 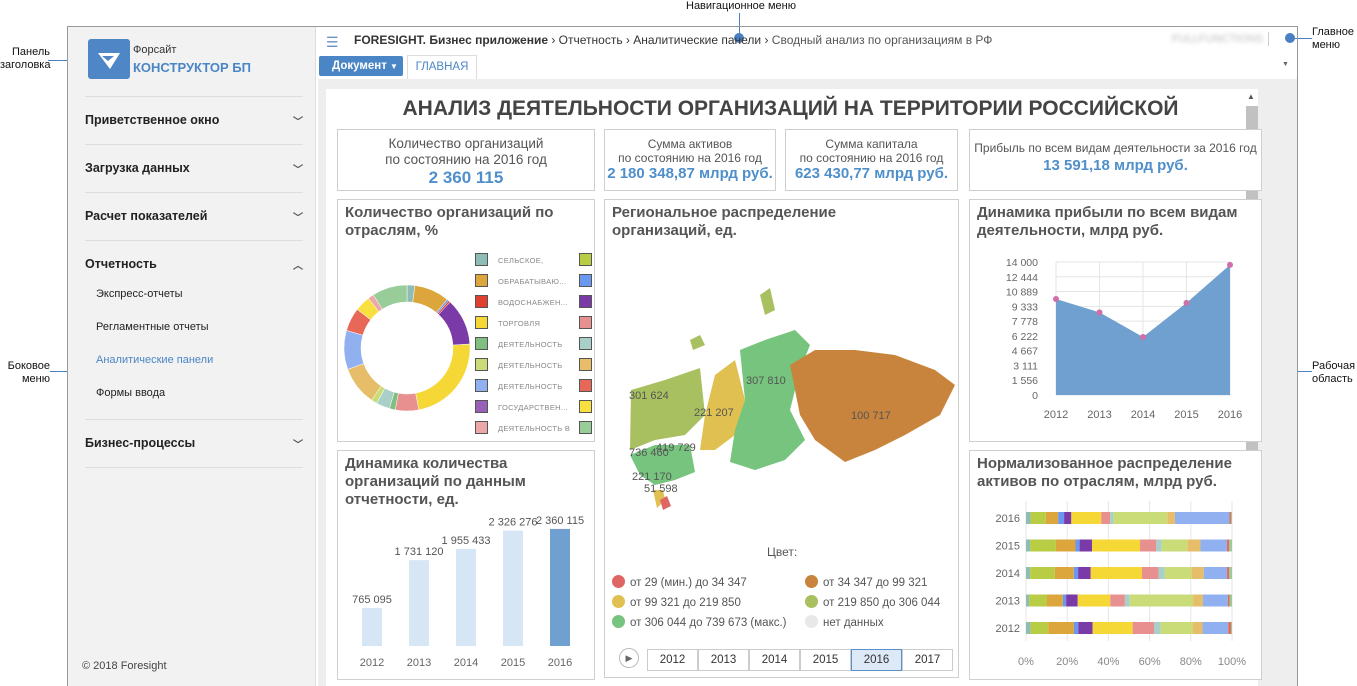 I want to click on y-tick-label: 9 333, so click(x=1025, y=307).